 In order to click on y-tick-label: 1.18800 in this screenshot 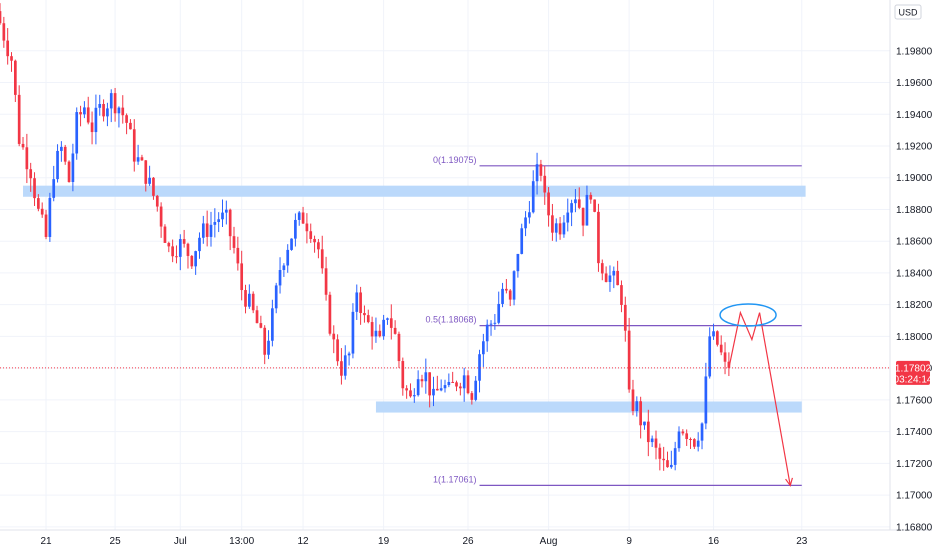, I will do `click(914, 210)`.